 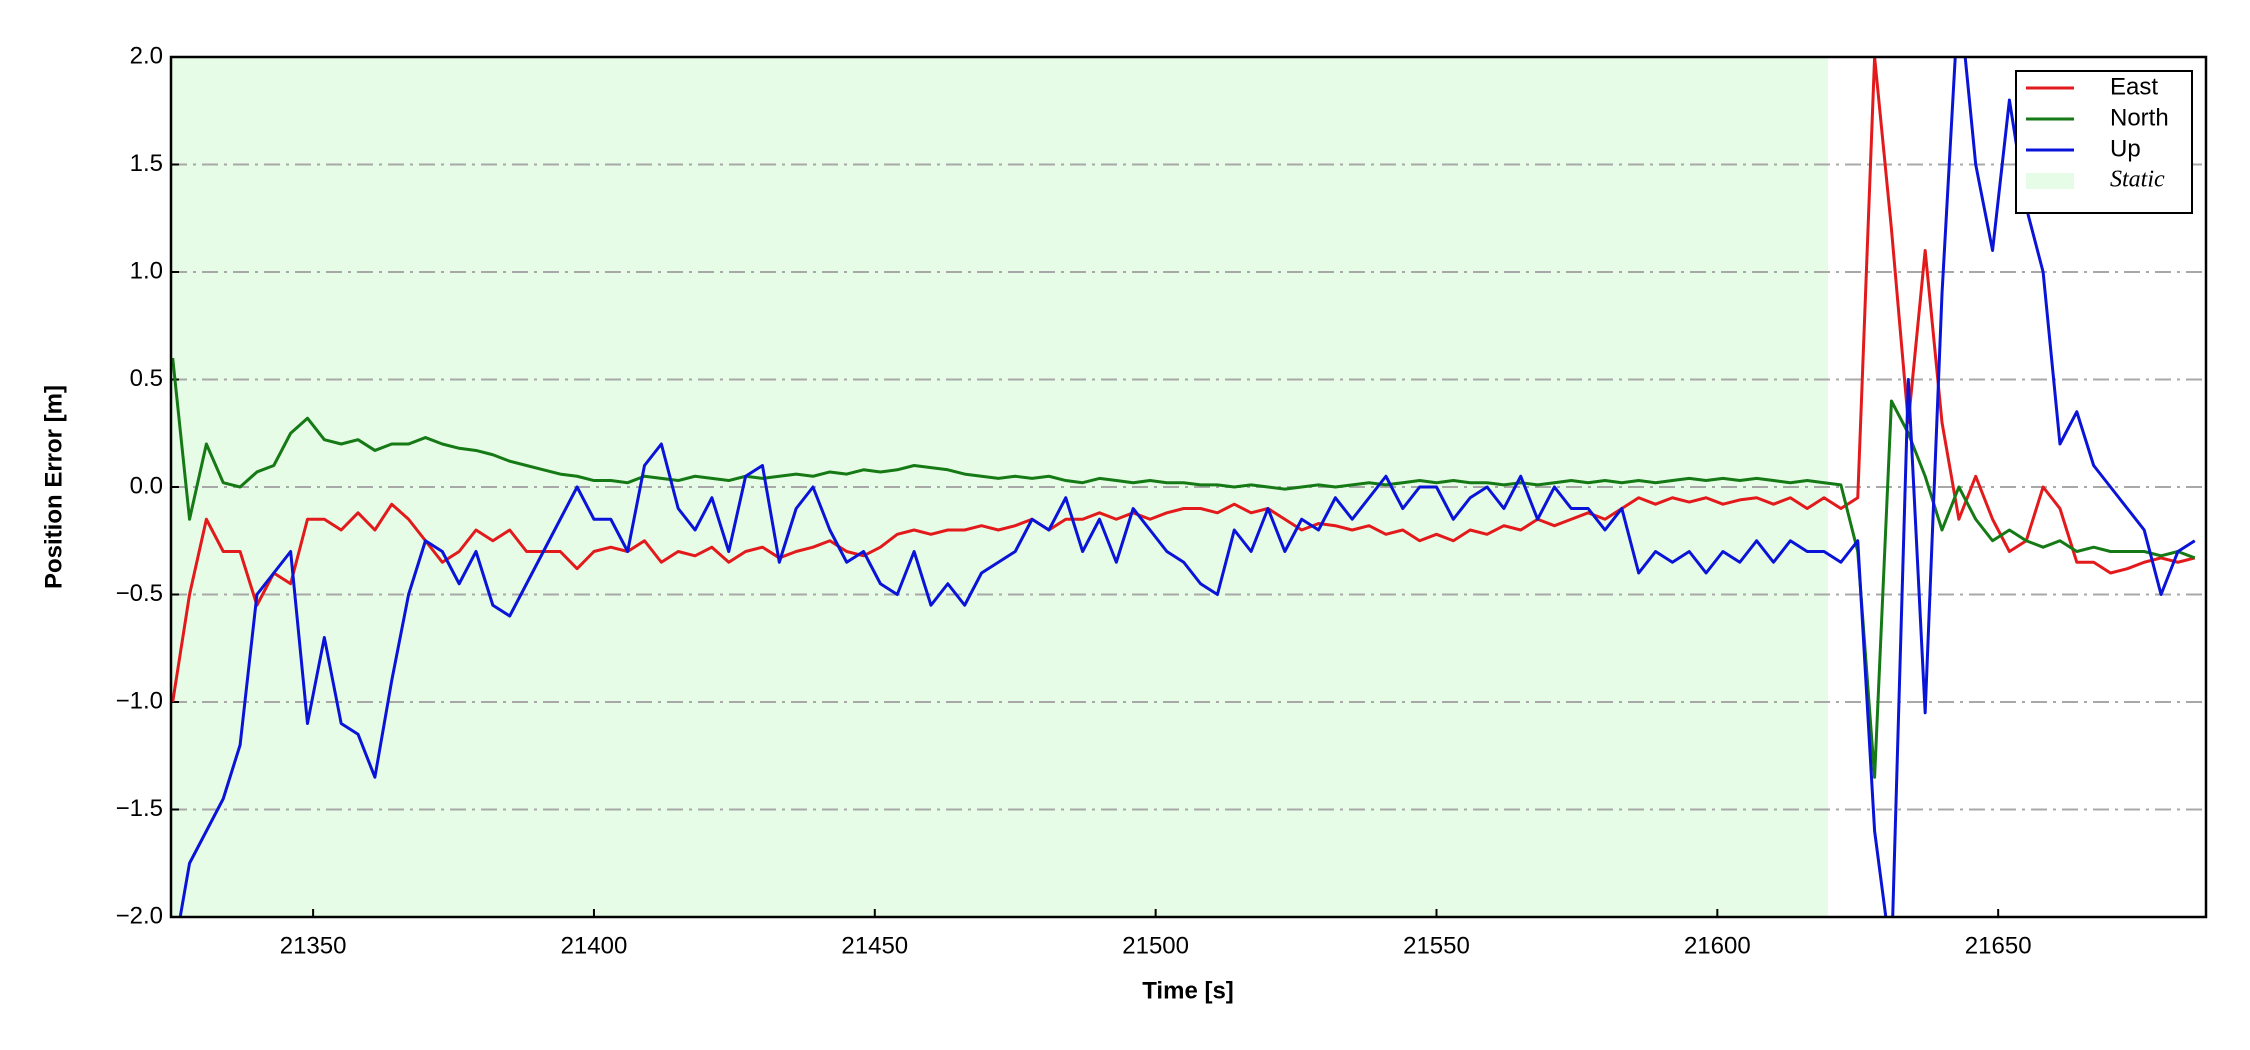 What do you see at coordinates (146, 378) in the screenshot?
I see `y-tick-label: 0.5` at bounding box center [146, 378].